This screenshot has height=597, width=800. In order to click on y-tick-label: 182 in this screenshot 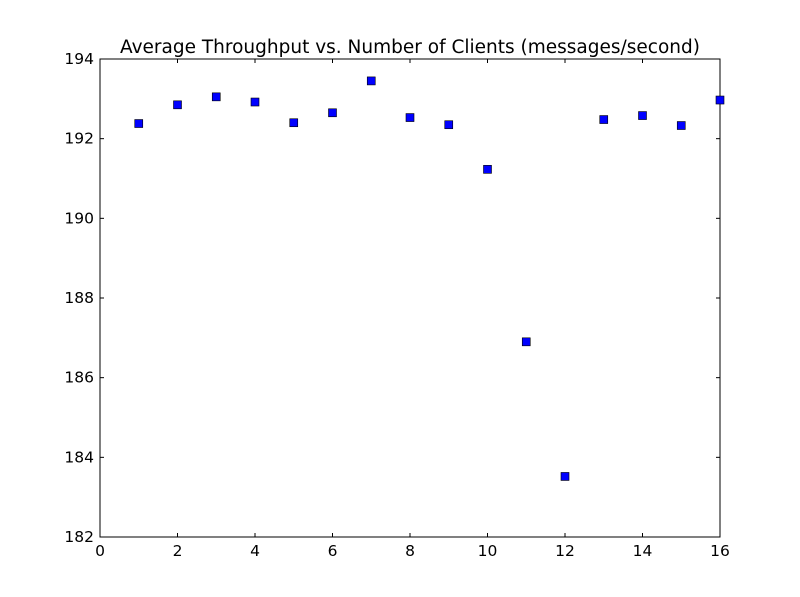, I will do `click(79, 537)`.